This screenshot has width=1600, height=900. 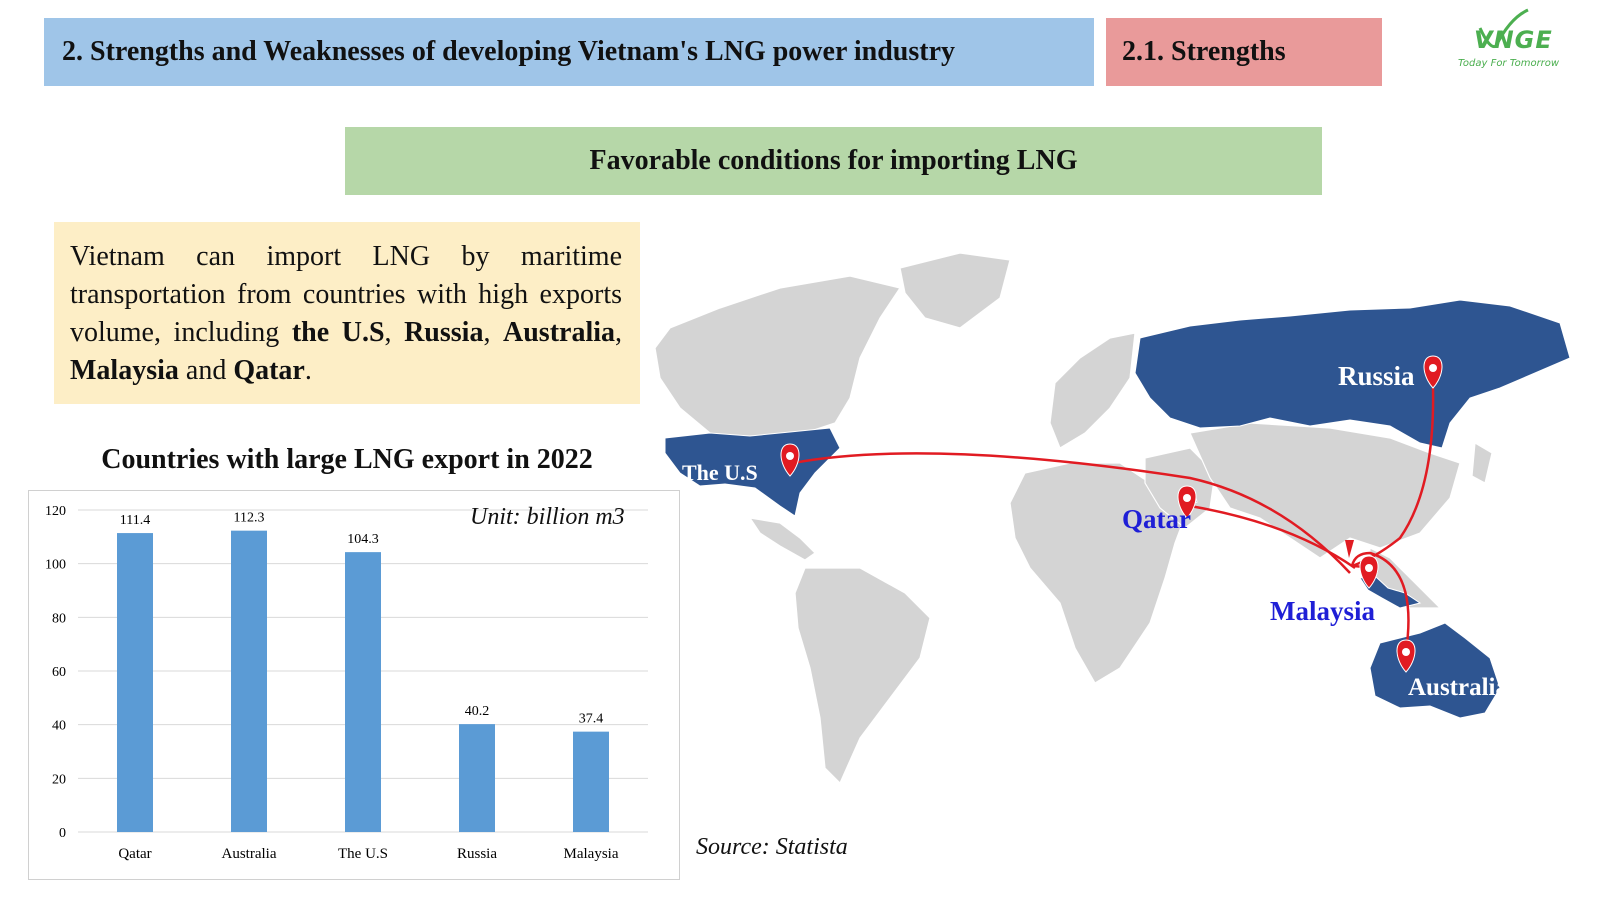 I want to click on land-central-america, so click(x=782, y=539).